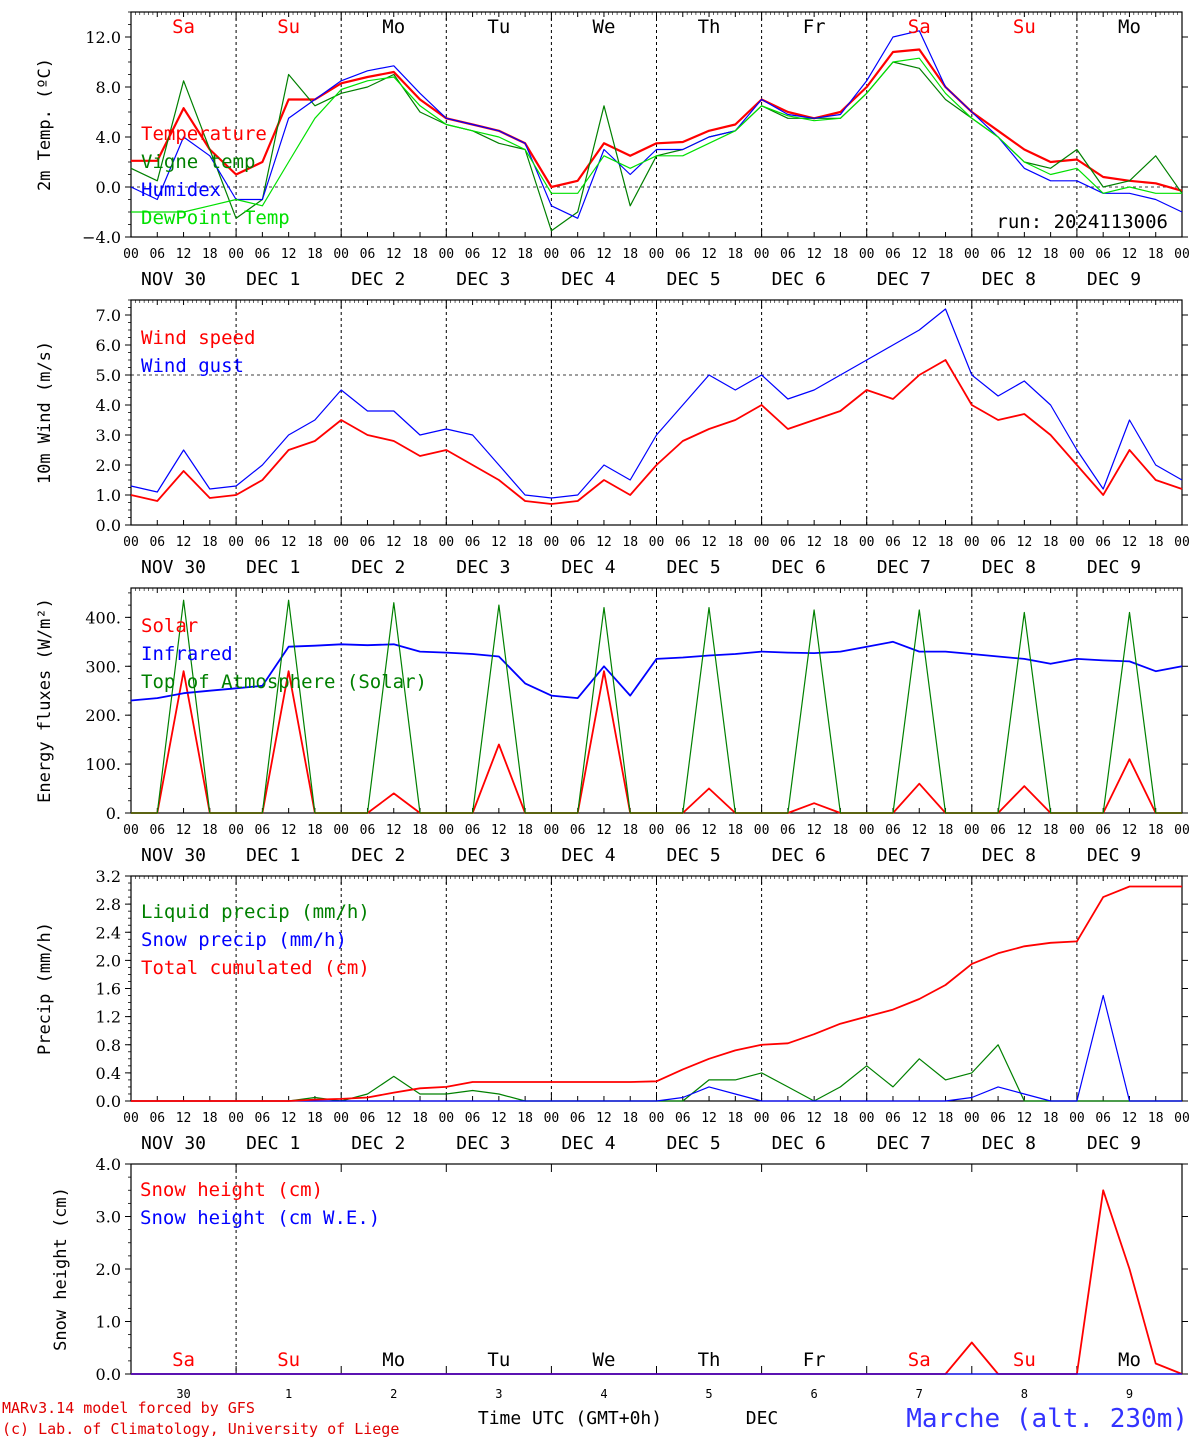  Describe the element at coordinates (108, 1322) in the screenshot. I see `y-tick-label: 1.0` at that location.